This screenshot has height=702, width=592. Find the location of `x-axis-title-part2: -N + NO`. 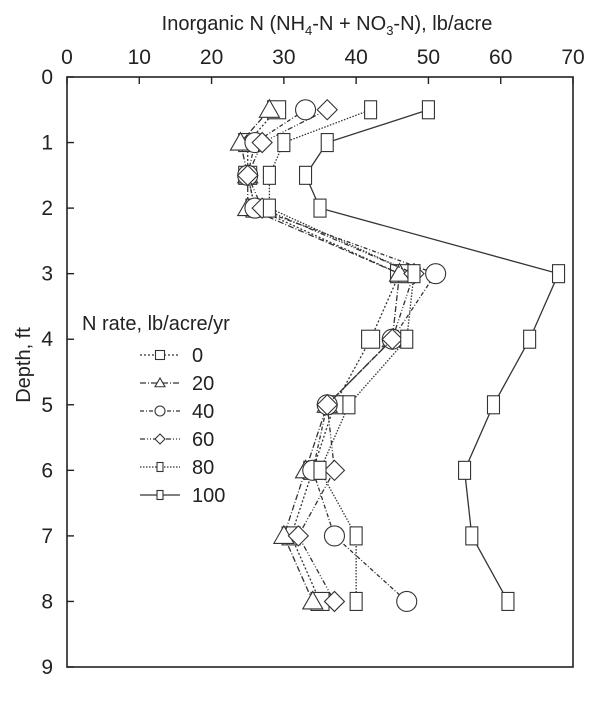

x-axis-title-part2: -N + NO is located at coordinates (349, 24).